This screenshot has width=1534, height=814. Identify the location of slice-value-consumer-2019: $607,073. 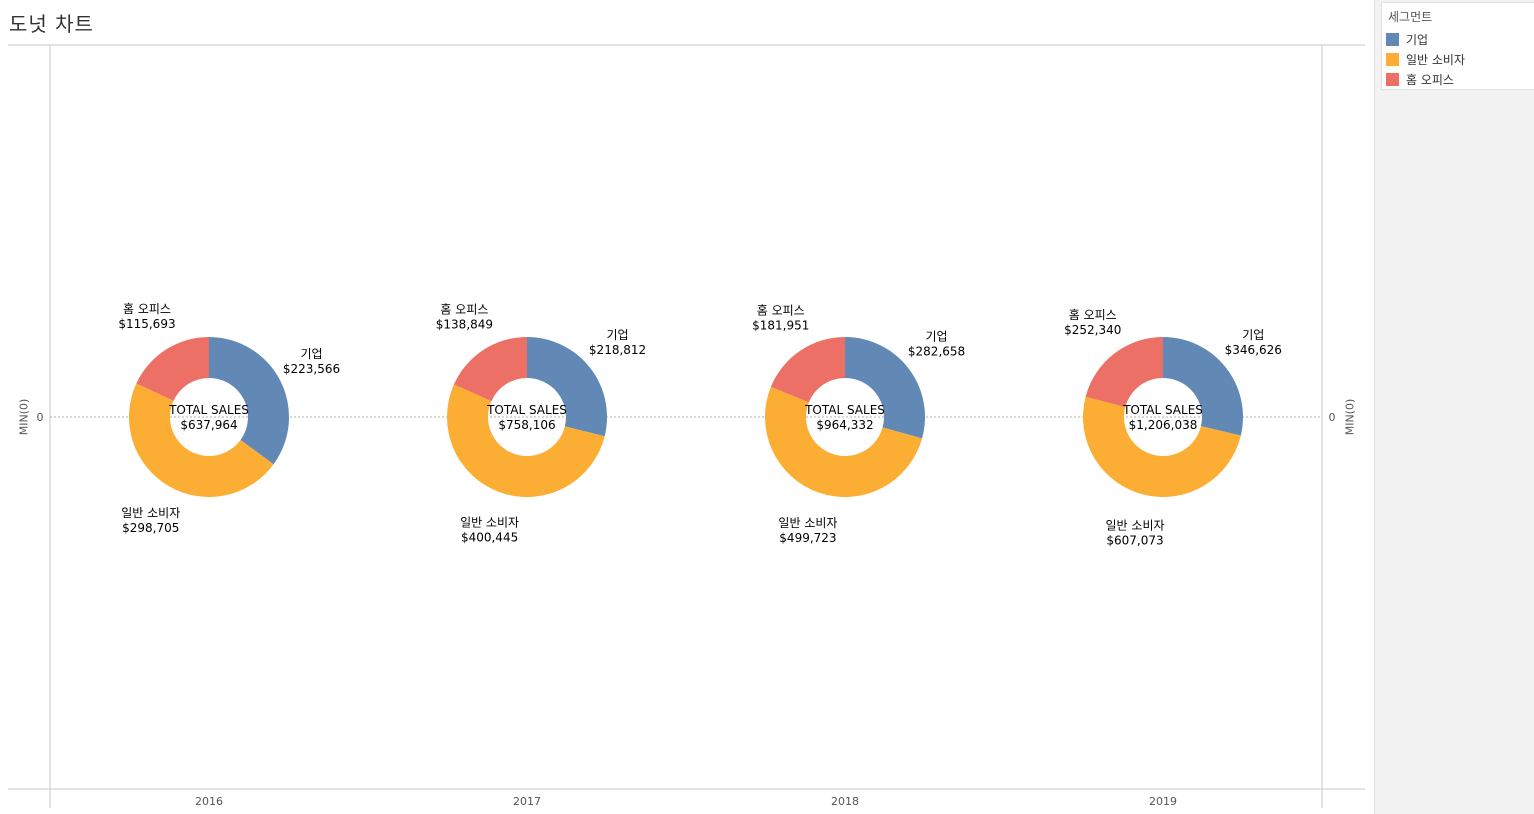
(1134, 541).